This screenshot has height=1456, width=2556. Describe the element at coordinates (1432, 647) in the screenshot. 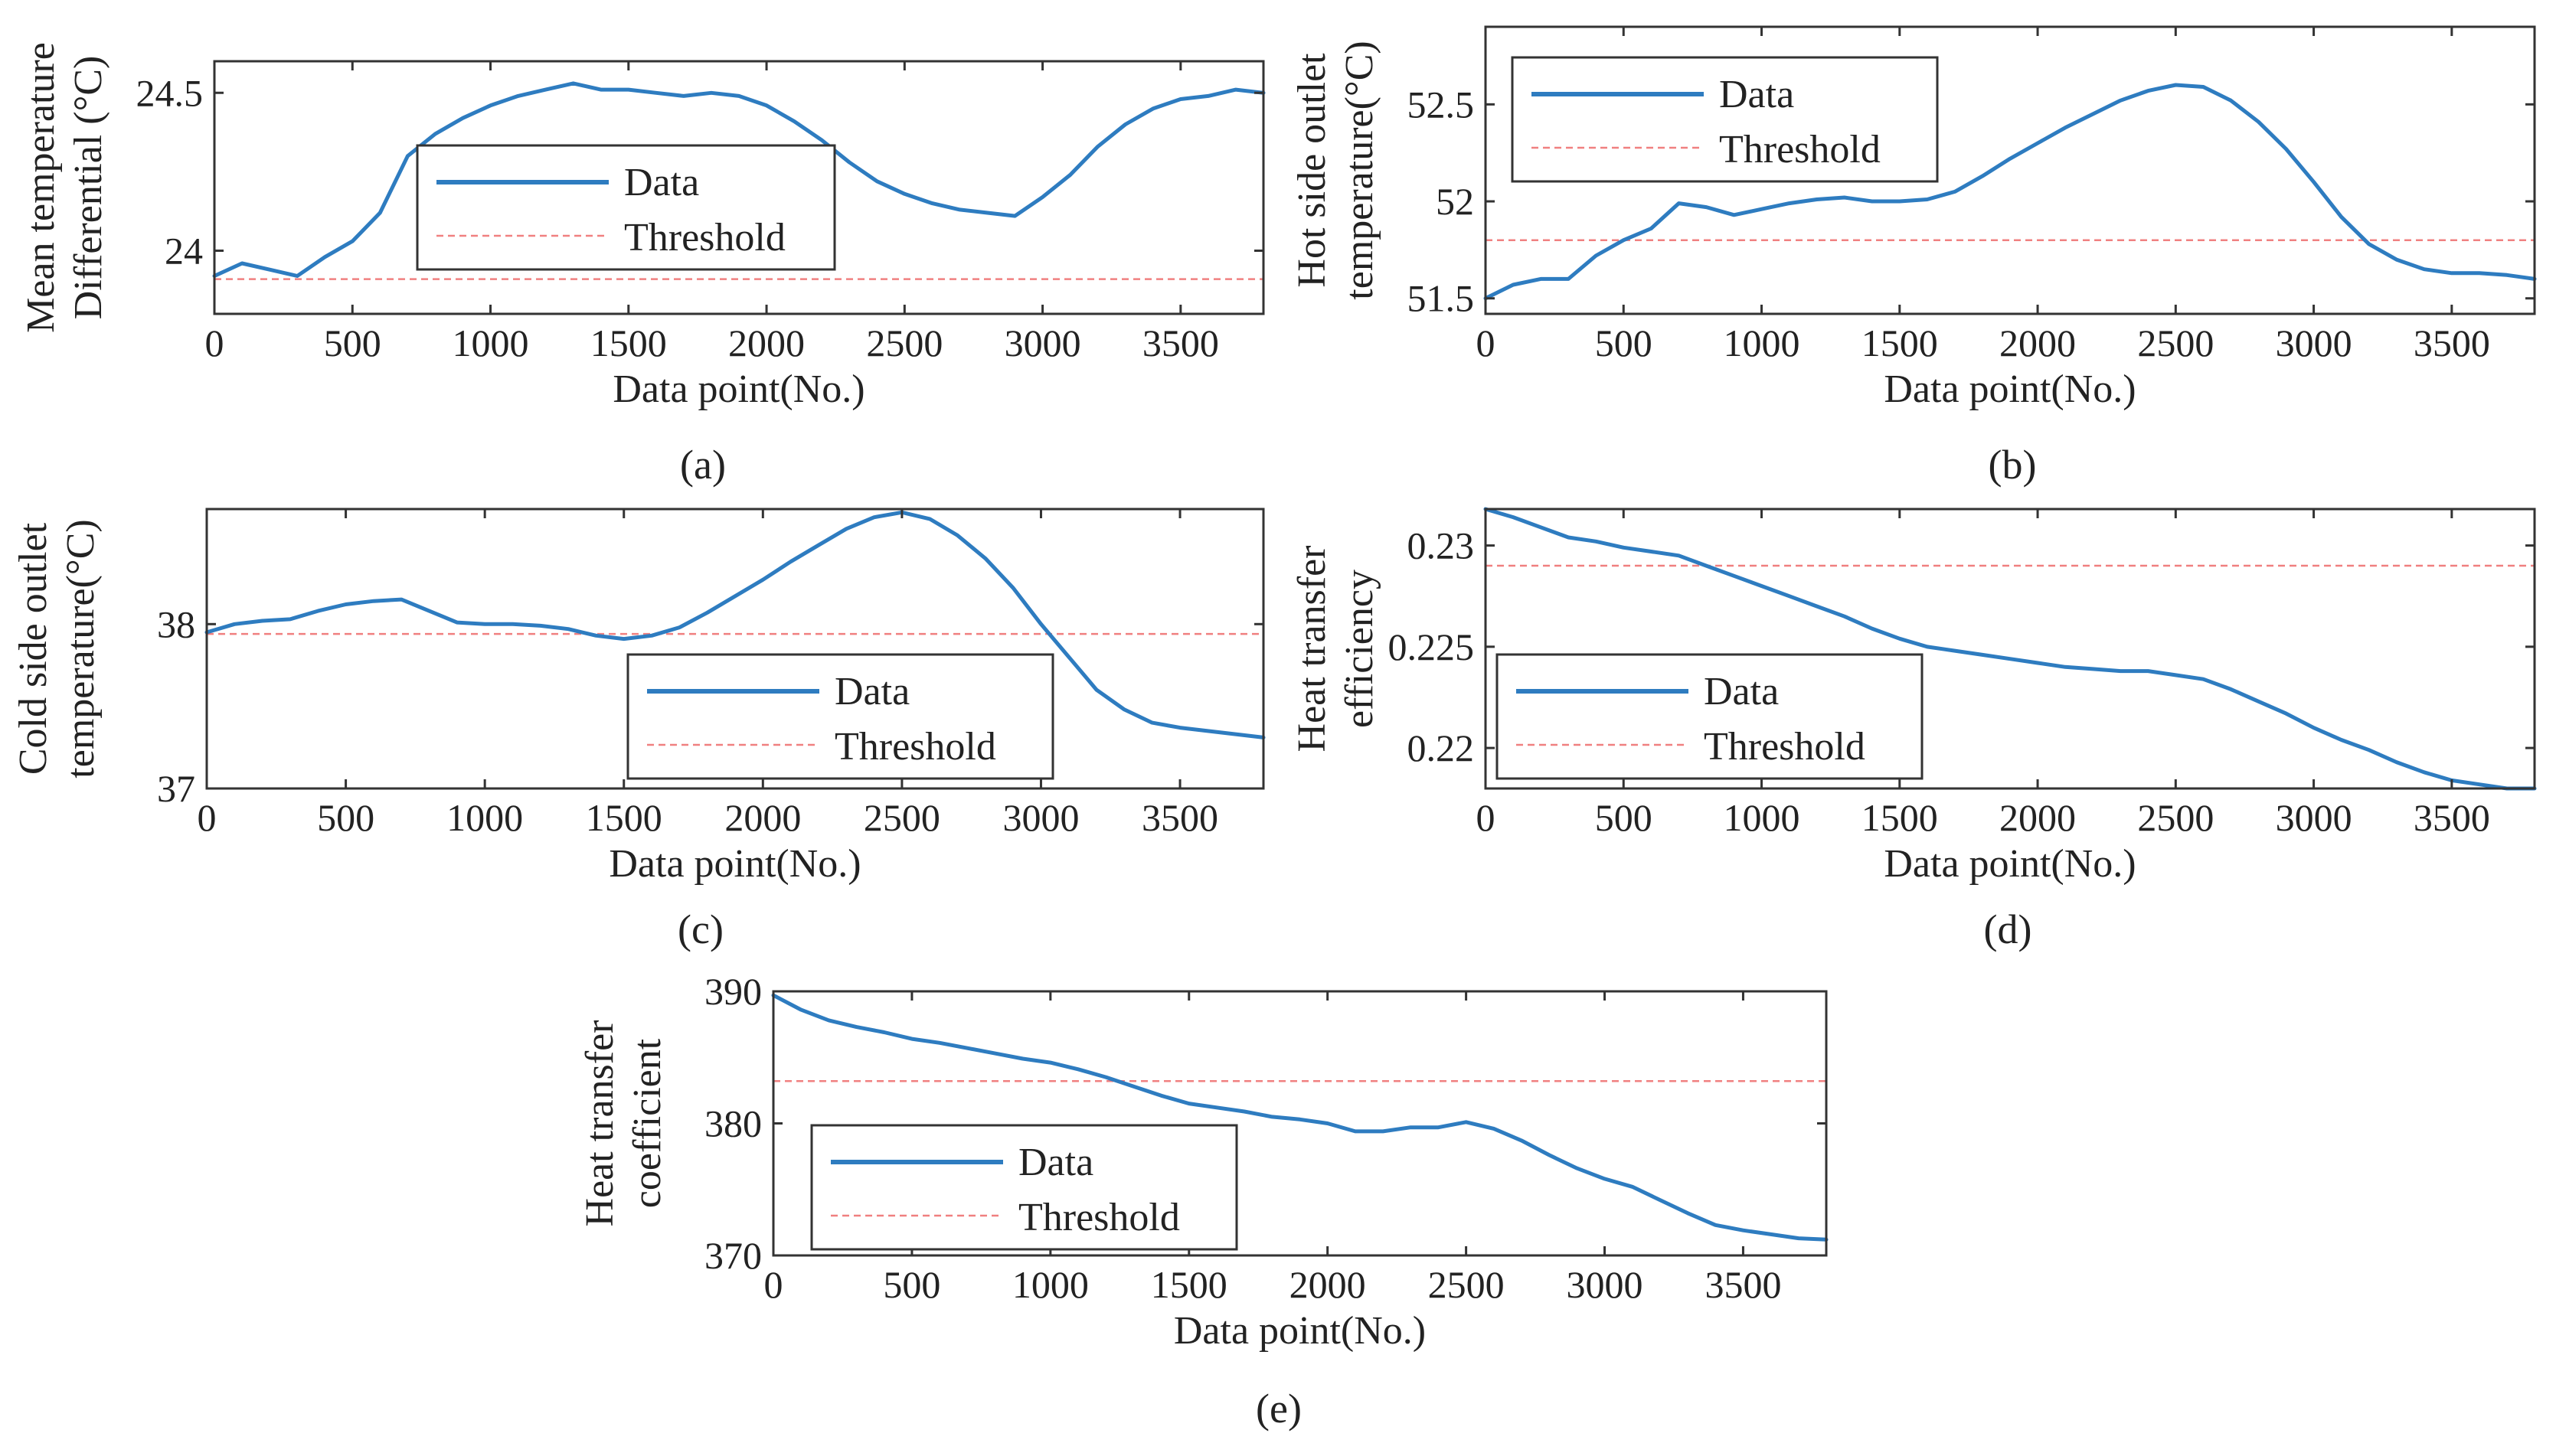

I see `y-tick-label: 0.225` at that location.